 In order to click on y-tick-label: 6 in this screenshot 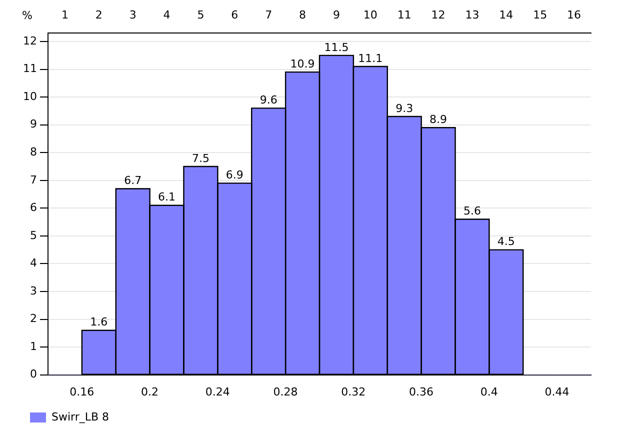, I will do `click(33, 207)`.